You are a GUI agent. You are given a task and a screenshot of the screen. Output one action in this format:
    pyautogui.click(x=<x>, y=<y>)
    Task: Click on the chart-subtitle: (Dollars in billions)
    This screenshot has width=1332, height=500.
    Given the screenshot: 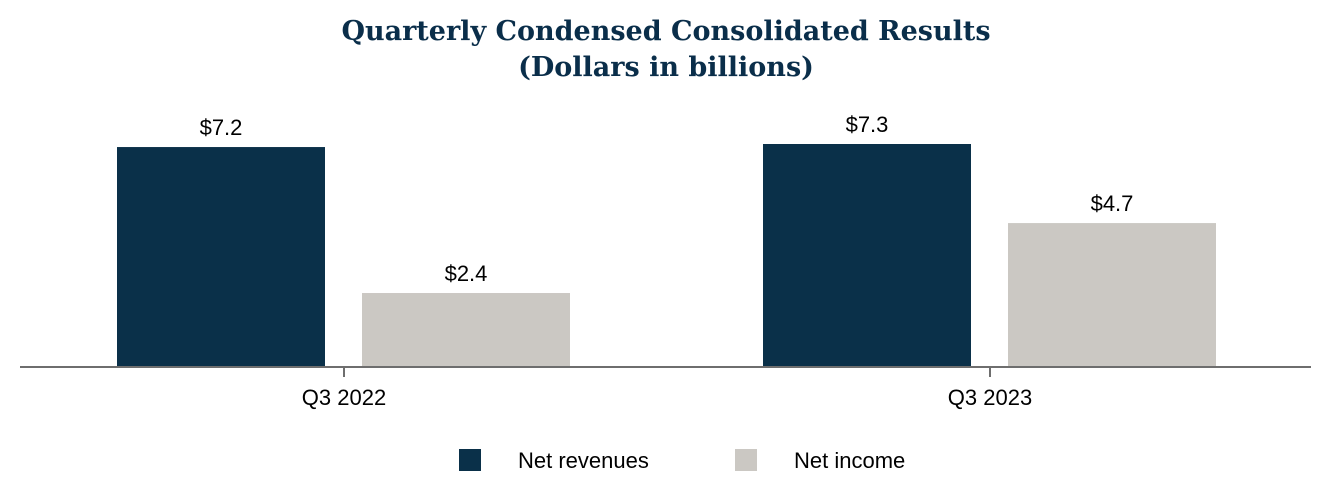 What is the action you would take?
    pyautogui.click(x=666, y=67)
    